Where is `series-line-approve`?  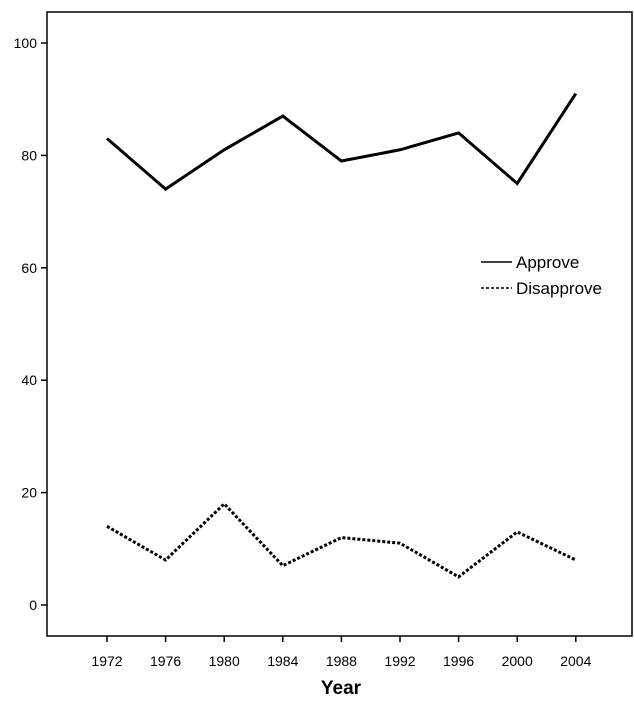 series-line-approve is located at coordinates (342, 142).